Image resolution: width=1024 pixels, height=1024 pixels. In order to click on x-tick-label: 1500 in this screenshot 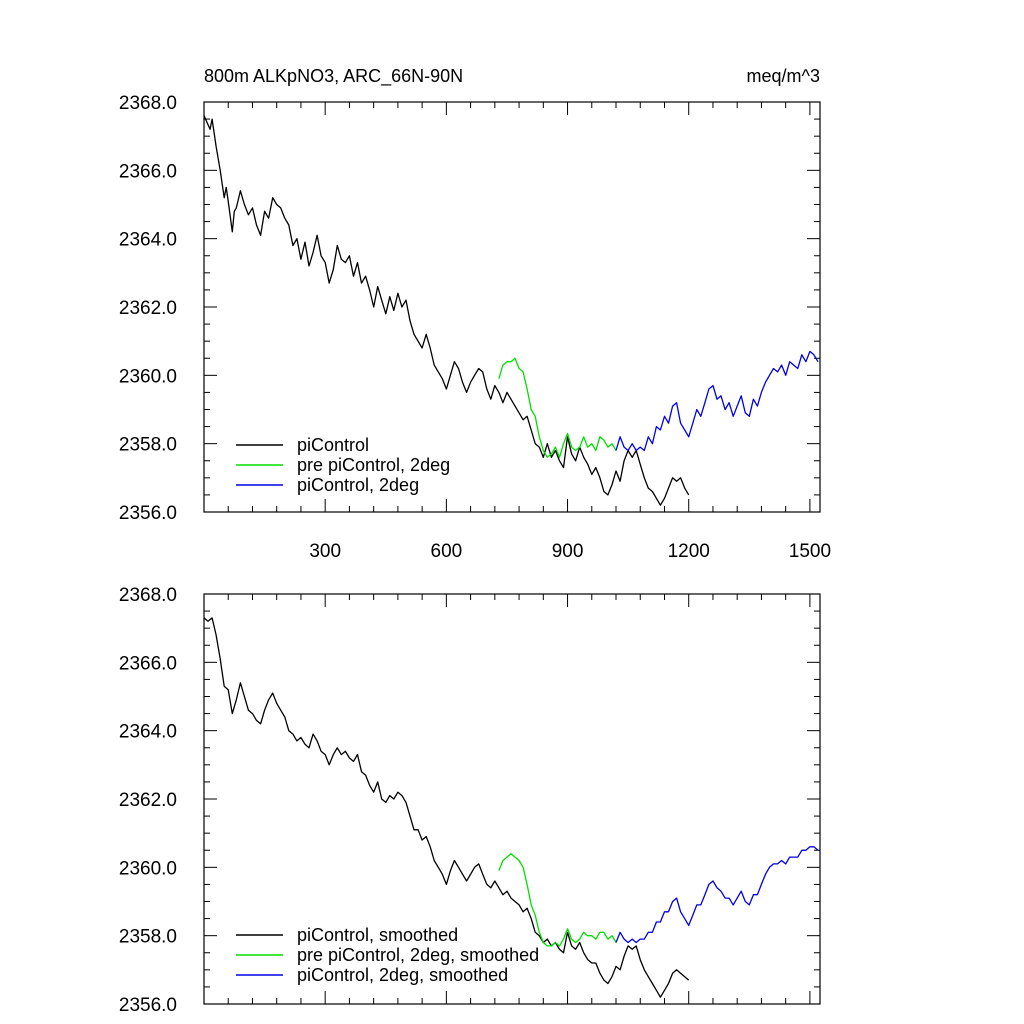, I will do `click(810, 551)`.